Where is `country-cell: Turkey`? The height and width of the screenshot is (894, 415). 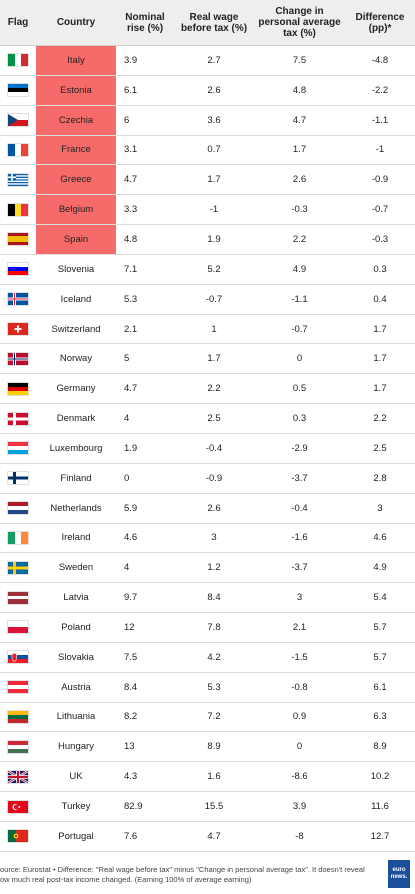 country-cell: Turkey is located at coordinates (76, 807).